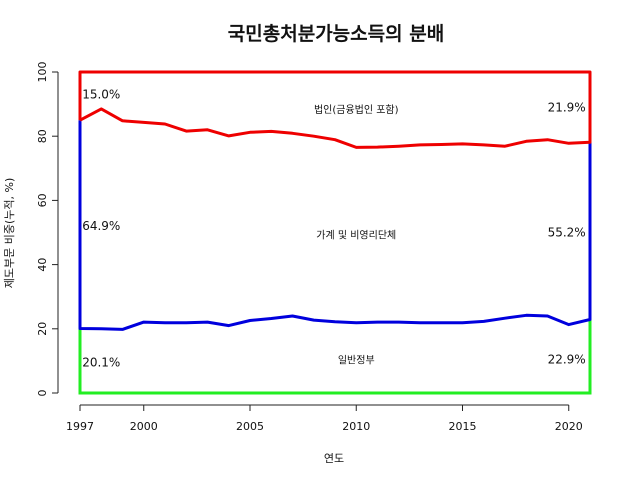 This screenshot has height=480, width=640. Describe the element at coordinates (356, 360) in the screenshot. I see `band-label: 일반정부` at that location.